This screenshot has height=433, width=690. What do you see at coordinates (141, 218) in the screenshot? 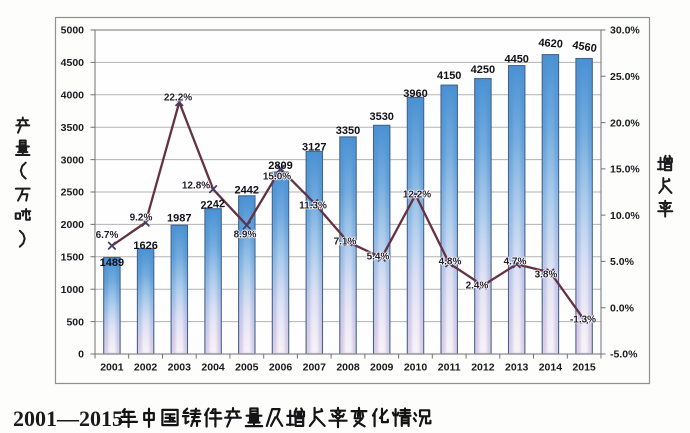
I see `svg-text: 9.2%` at bounding box center [141, 218].